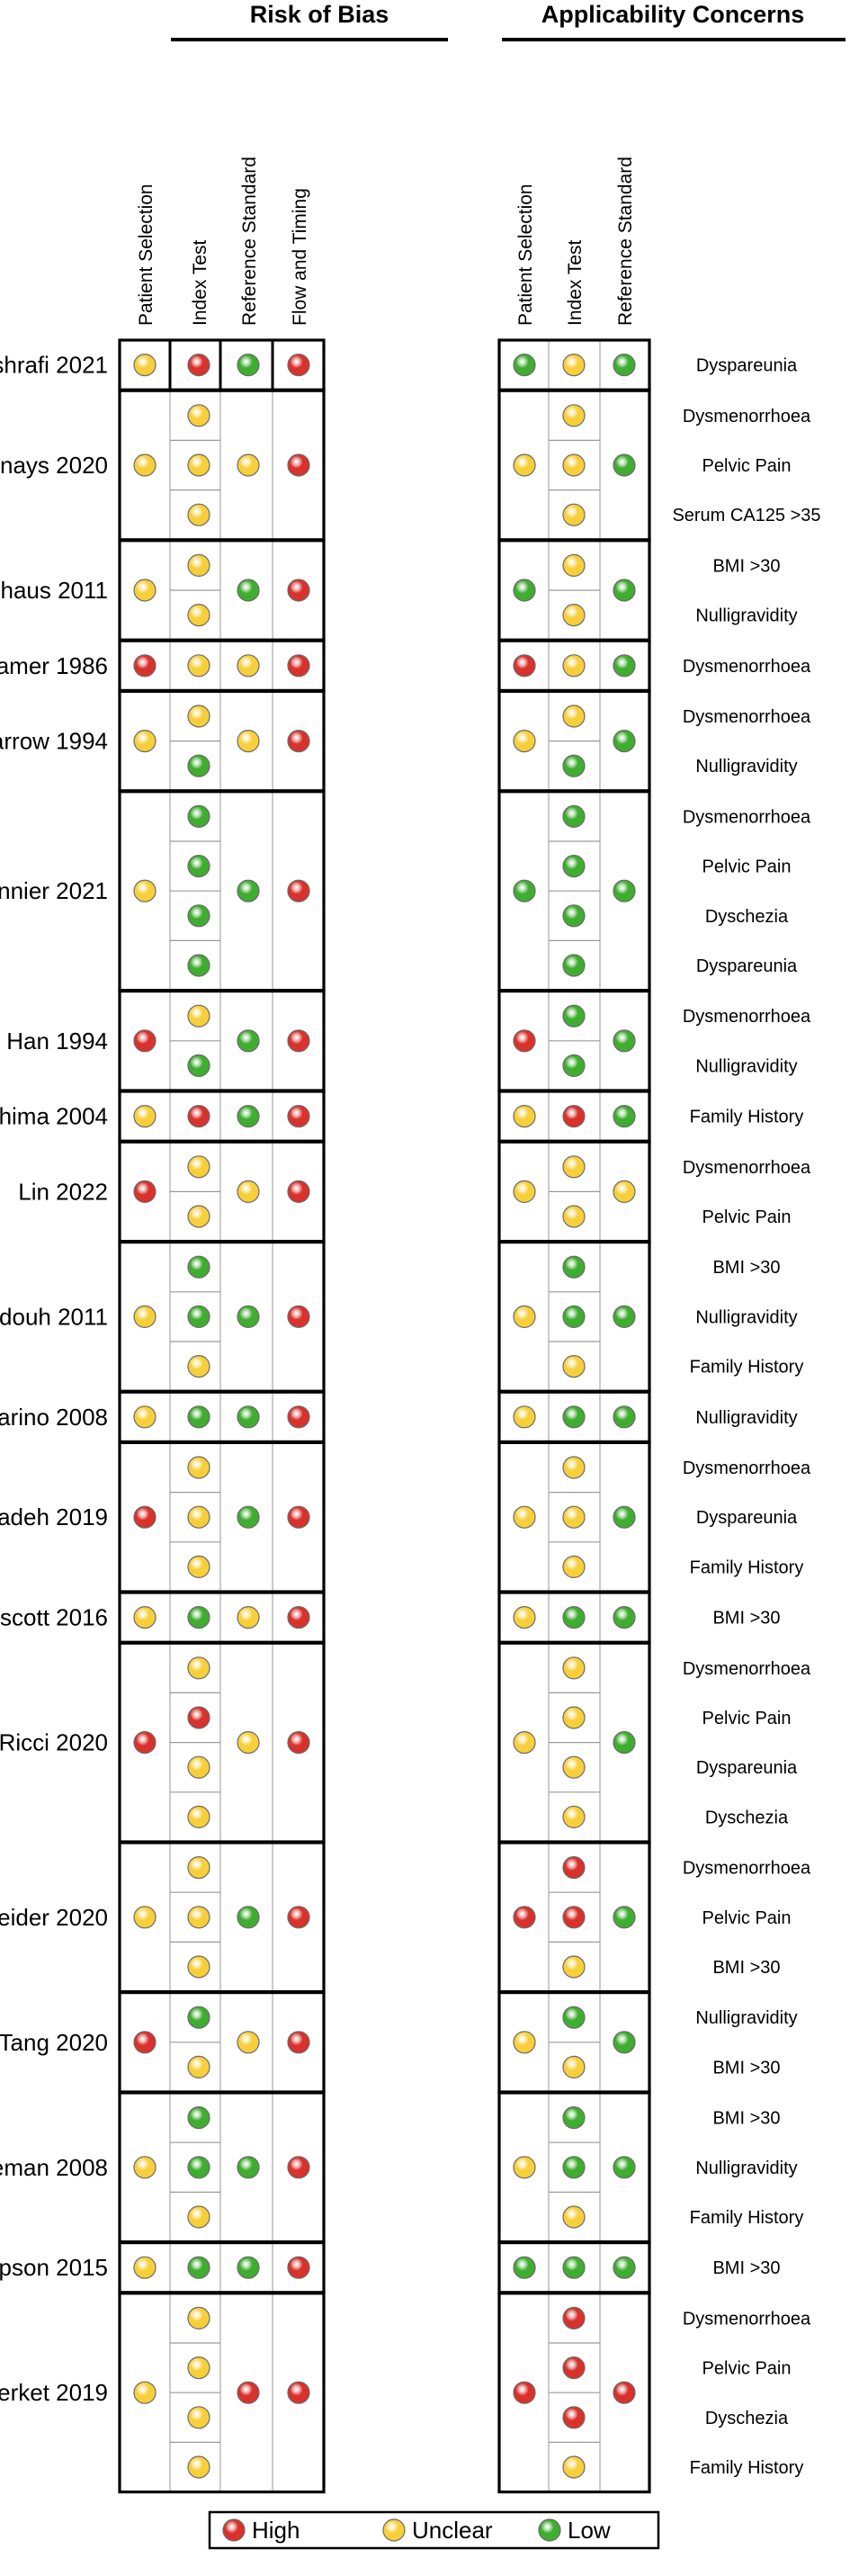 The width and height of the screenshot is (850, 2576). What do you see at coordinates (747, 2418) in the screenshot?
I see `index-test-label: Dyschezia` at bounding box center [747, 2418].